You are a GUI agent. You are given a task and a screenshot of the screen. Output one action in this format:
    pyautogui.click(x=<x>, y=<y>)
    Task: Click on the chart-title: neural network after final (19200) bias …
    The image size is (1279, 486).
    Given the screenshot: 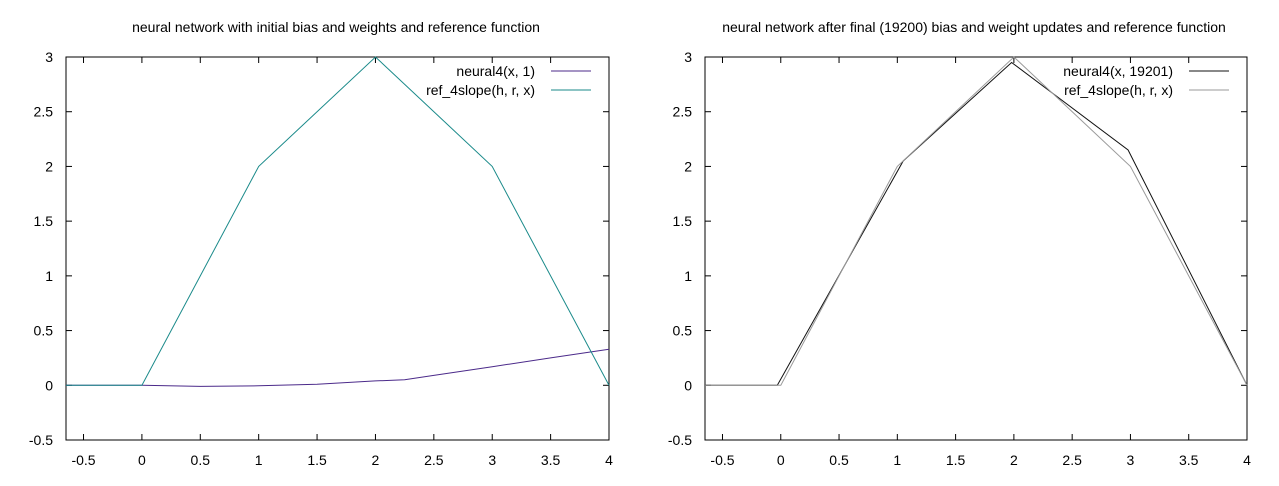 What is the action you would take?
    pyautogui.click(x=974, y=27)
    